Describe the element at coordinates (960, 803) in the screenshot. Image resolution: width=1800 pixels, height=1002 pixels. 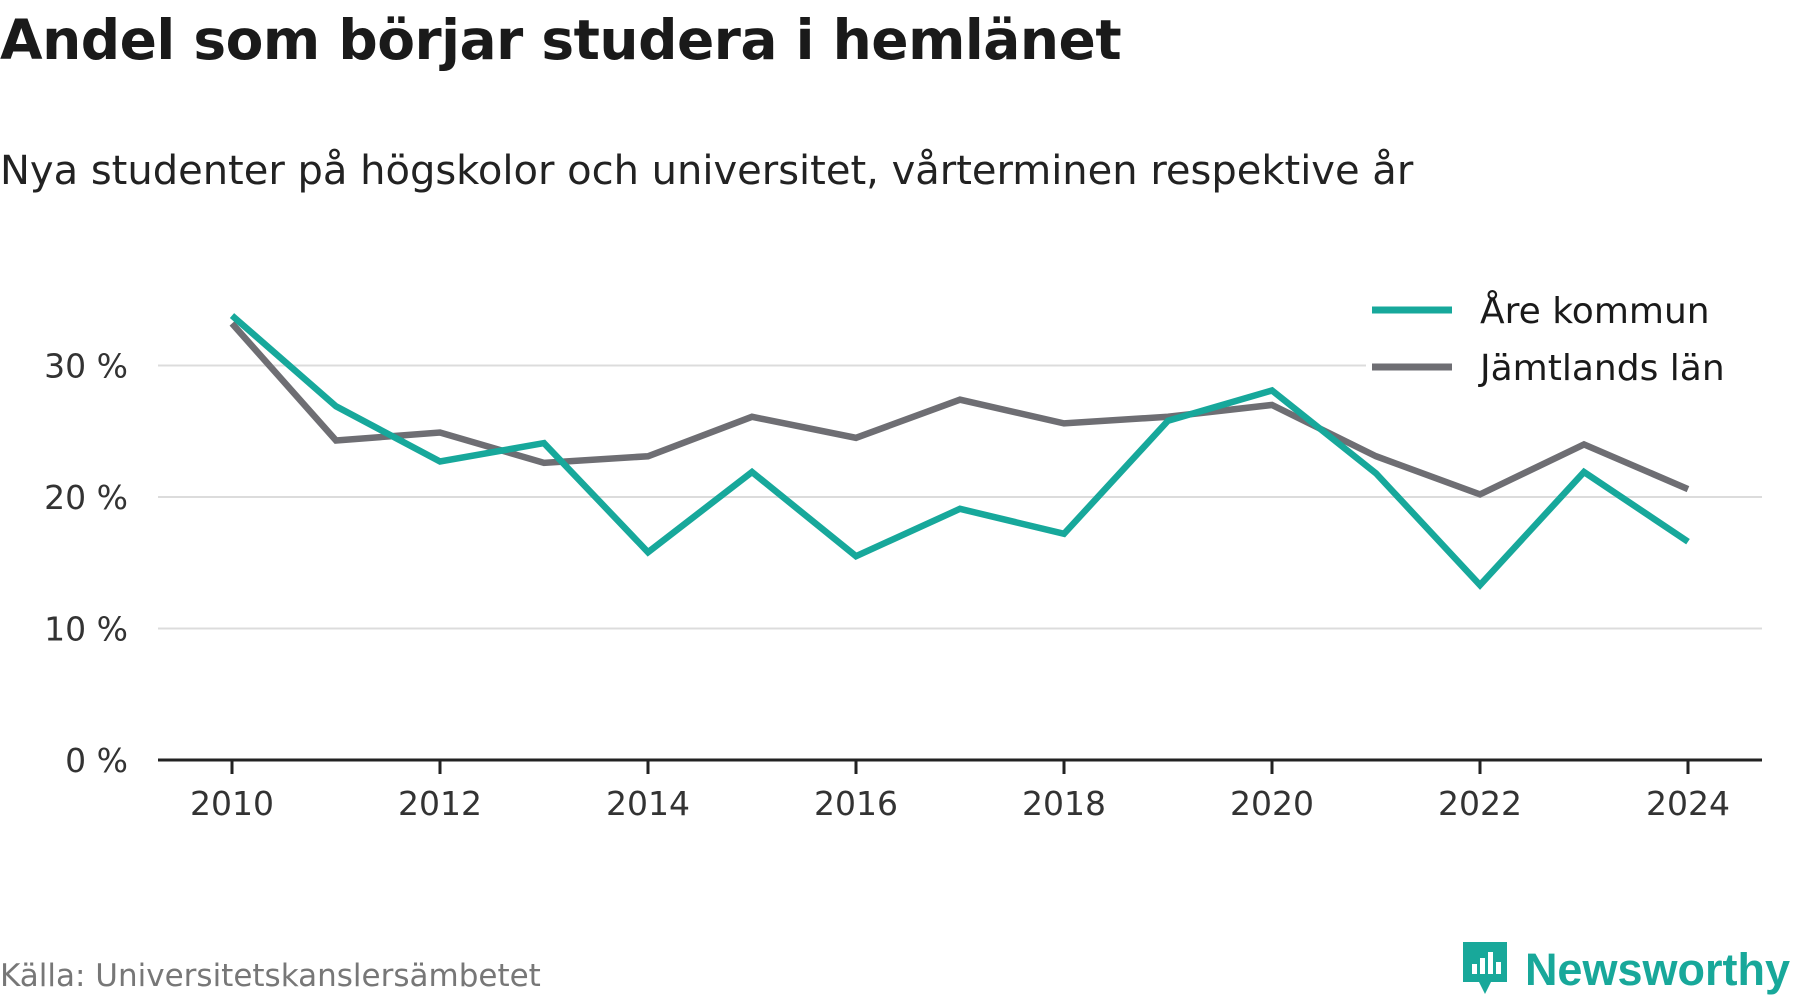
I see `x-axis-tick-labels: 2010 2012 2014 2016 2018 2020 2022 2024` at that location.